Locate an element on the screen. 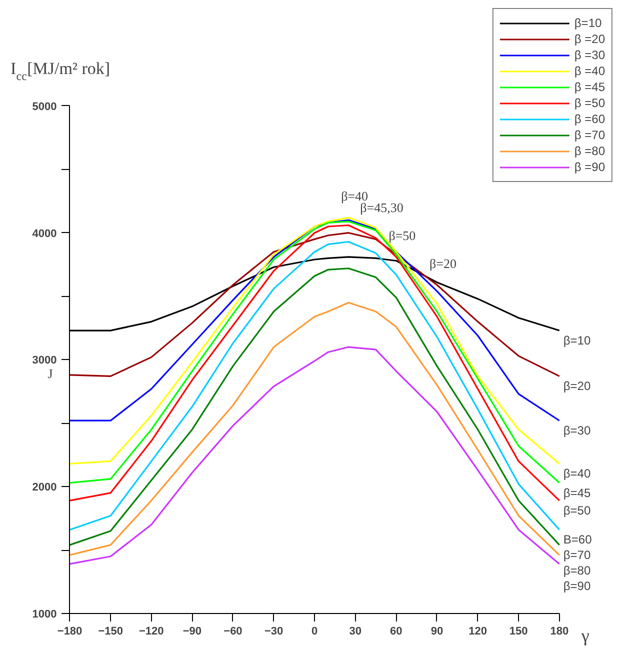 This screenshot has width=625, height=662. x-tick-label: 0 is located at coordinates (315, 631).